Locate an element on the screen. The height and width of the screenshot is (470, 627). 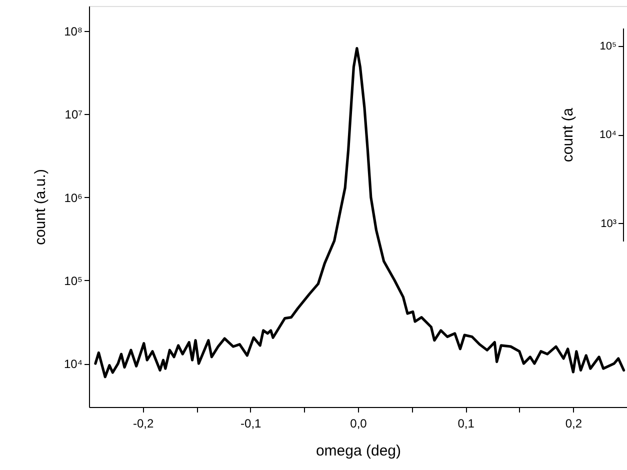
annotation: 10⁴ is located at coordinates (608, 135).